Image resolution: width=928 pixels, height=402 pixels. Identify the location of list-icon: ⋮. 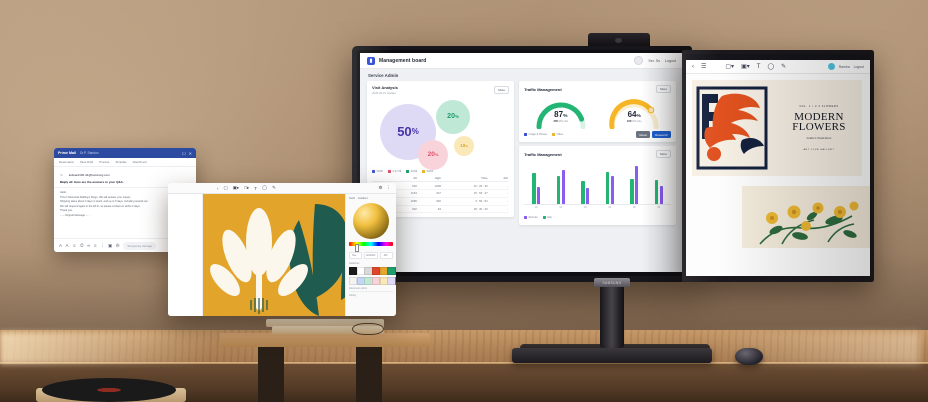
(102, 245).